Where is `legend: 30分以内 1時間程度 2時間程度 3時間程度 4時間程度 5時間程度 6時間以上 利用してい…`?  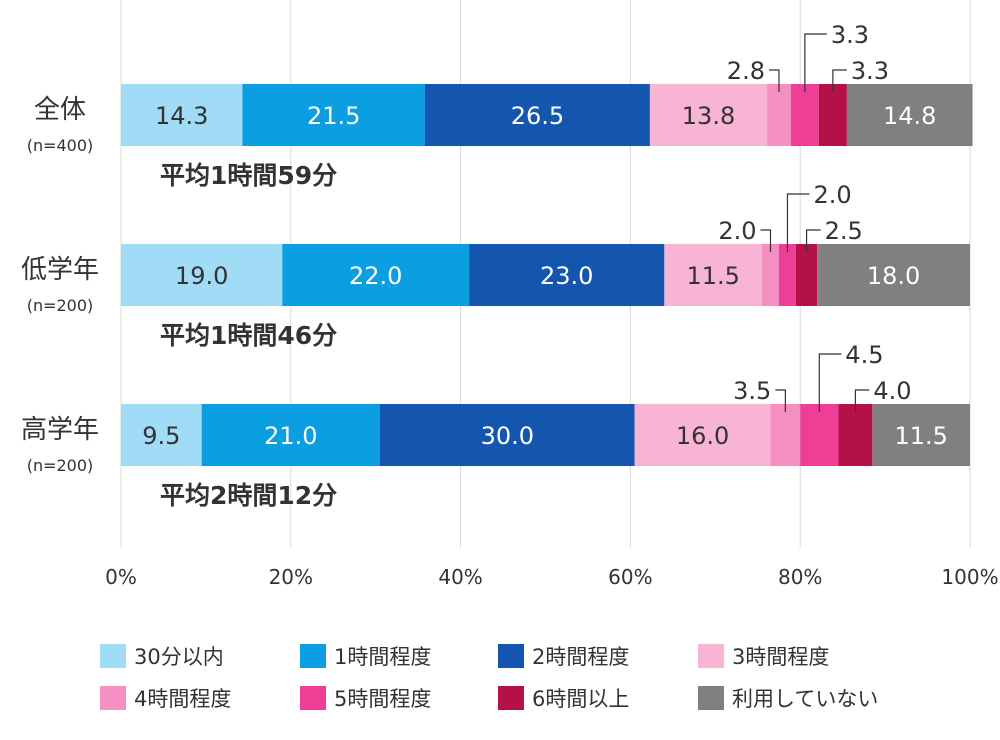
legend: 30分以内 1時間程度 2時間程度 3時間程度 4時間程度 5時間程度 6時間以上 利用してい… is located at coordinates (489, 677).